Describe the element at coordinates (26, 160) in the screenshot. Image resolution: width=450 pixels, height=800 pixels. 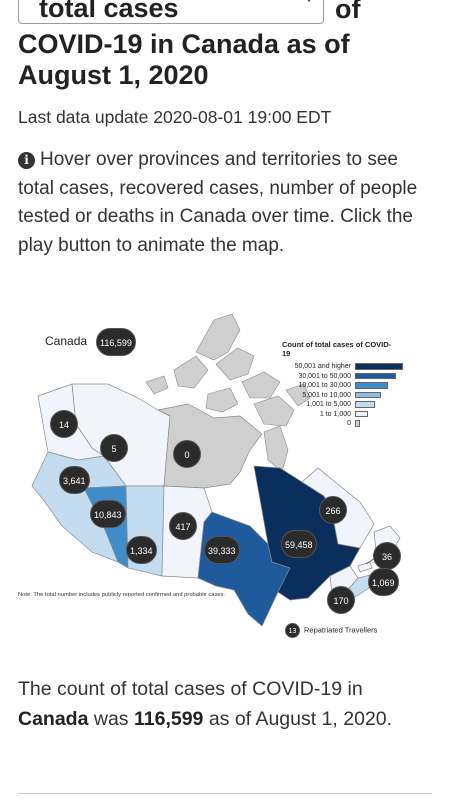
I see `info-circle-icon: i` at that location.